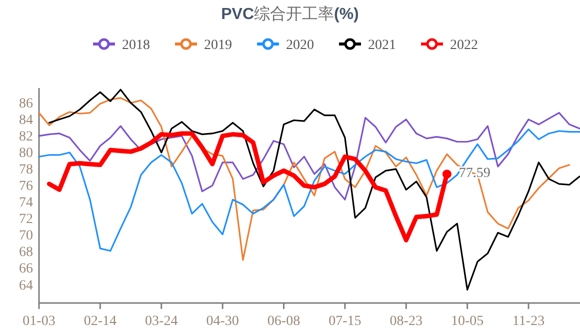 The width and height of the screenshot is (580, 334). I want to click on x-tick-label: 03-24, so click(161, 321).